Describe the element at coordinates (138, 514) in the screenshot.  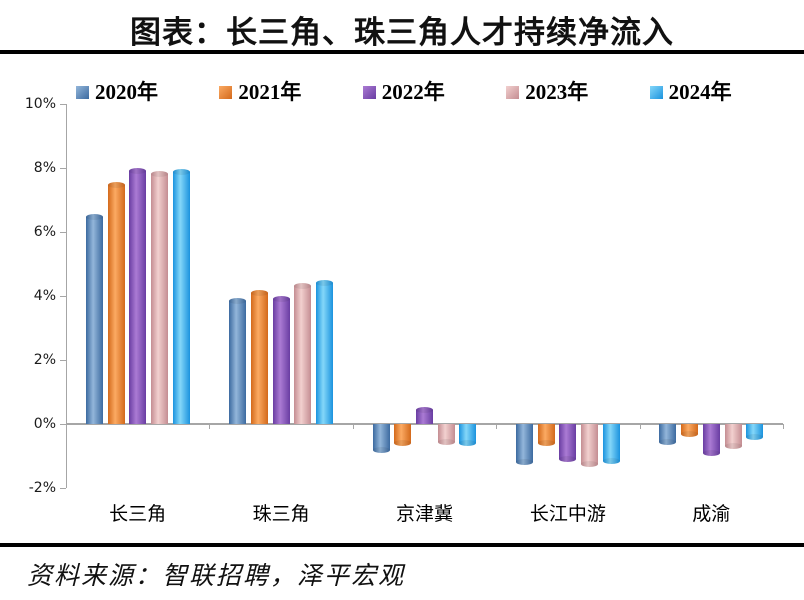
I see `x-category-label: 长三角` at that location.